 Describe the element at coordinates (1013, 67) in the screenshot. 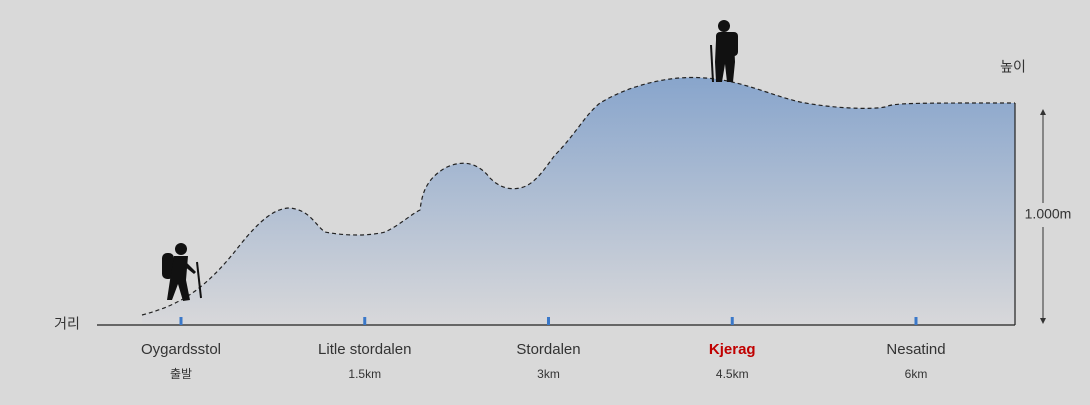

I see `y-axis-label: 높이` at that location.